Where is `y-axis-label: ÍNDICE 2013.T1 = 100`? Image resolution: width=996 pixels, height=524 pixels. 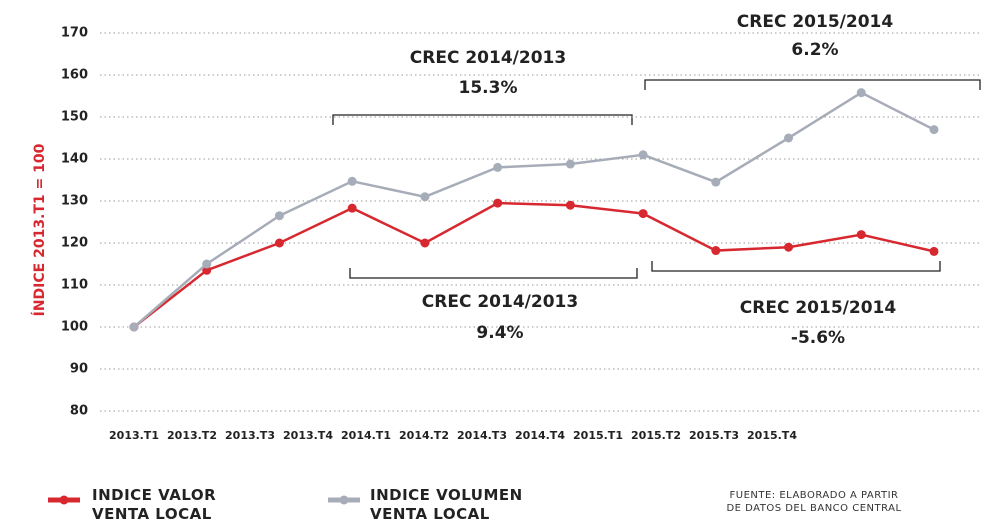
y-axis-label: ÍNDICE 2013.T1 = 100 is located at coordinates (39, 229).